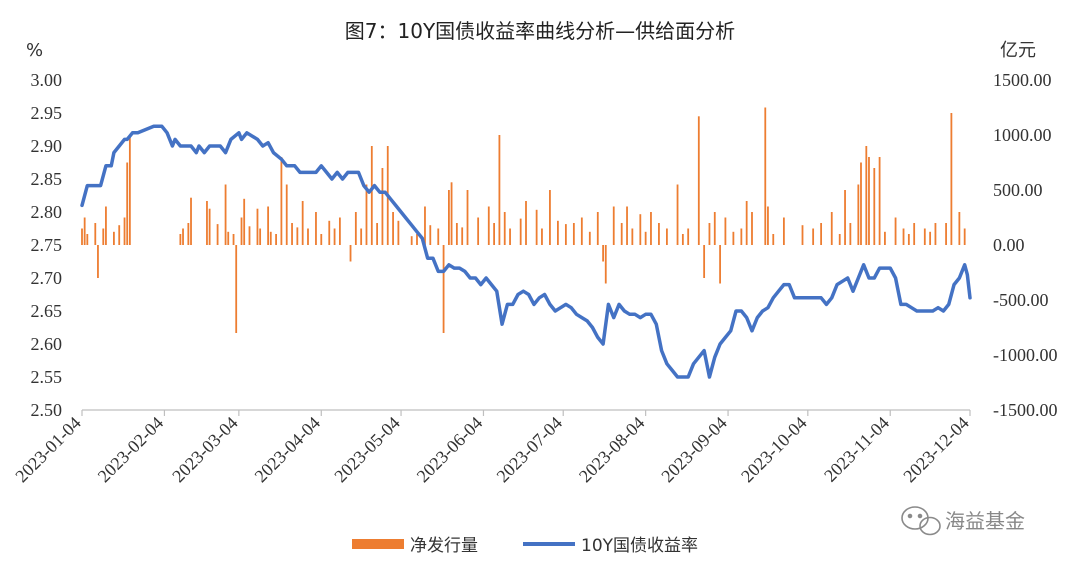  What do you see at coordinates (131, 450) in the screenshot?
I see `x-tick-label: 2023-02-04` at bounding box center [131, 450].